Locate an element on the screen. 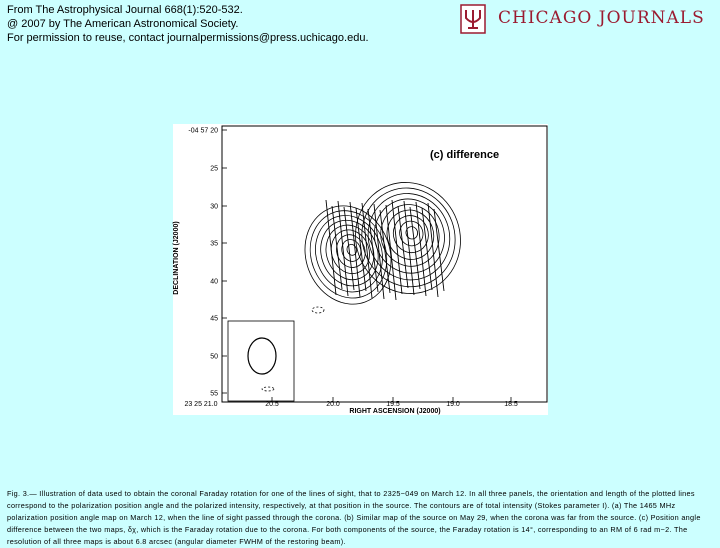 The width and height of the screenshot is (720, 548). y-tick-label: 35 is located at coordinates (214, 244).